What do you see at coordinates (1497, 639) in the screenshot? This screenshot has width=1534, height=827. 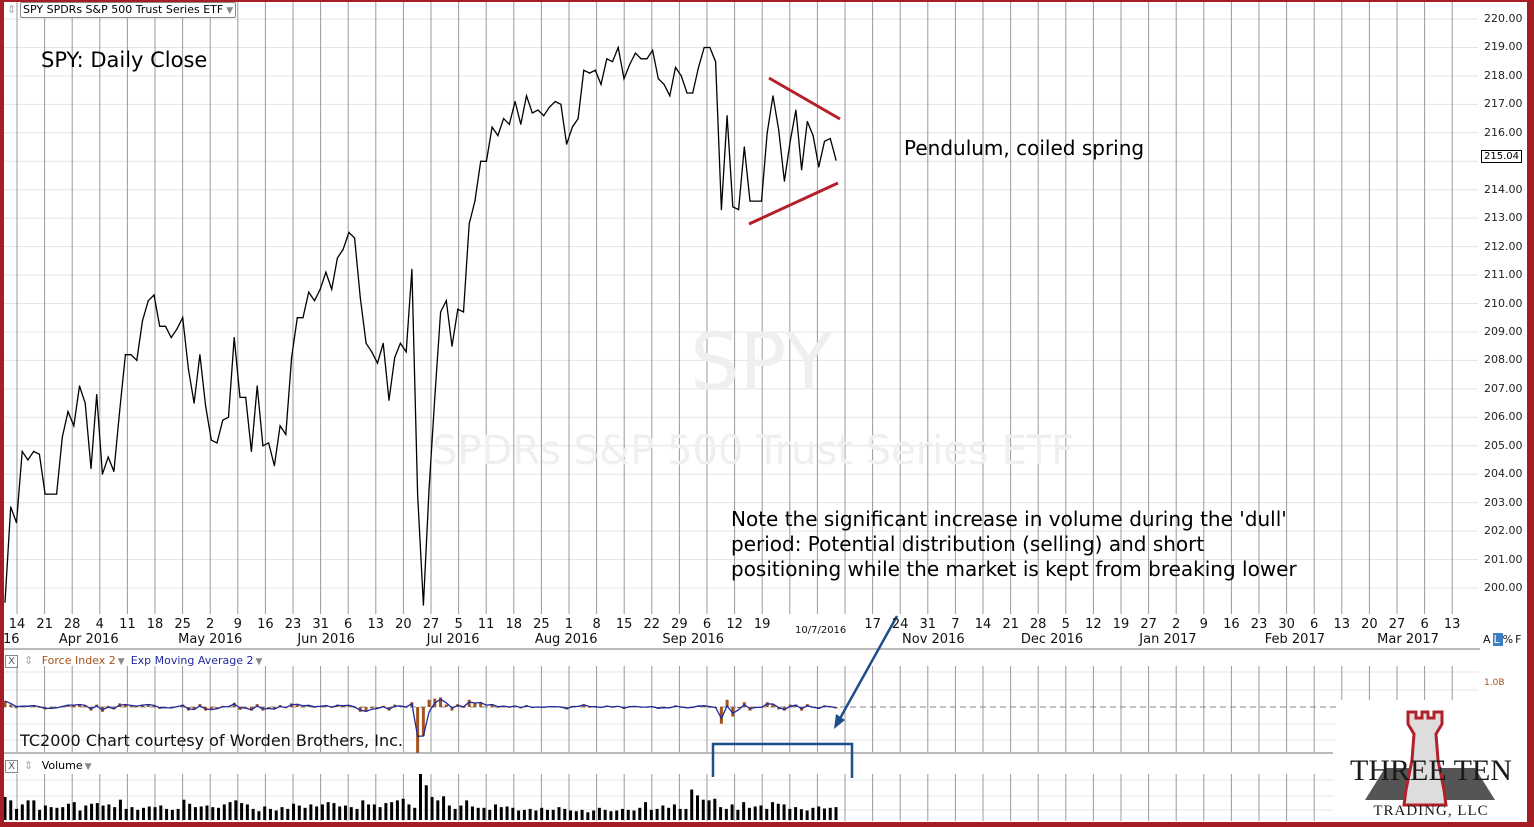 I see `scale-log-button: L` at bounding box center [1497, 639].